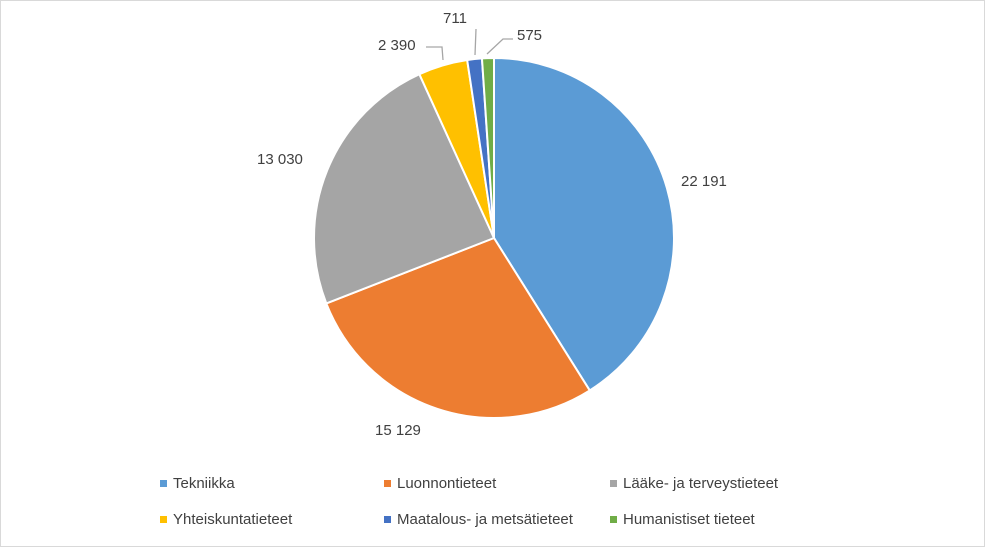 Image resolution: width=985 pixels, height=547 pixels. Describe the element at coordinates (701, 483) in the screenshot. I see `legend-label: Lääke- ja terveystieteet` at that location.